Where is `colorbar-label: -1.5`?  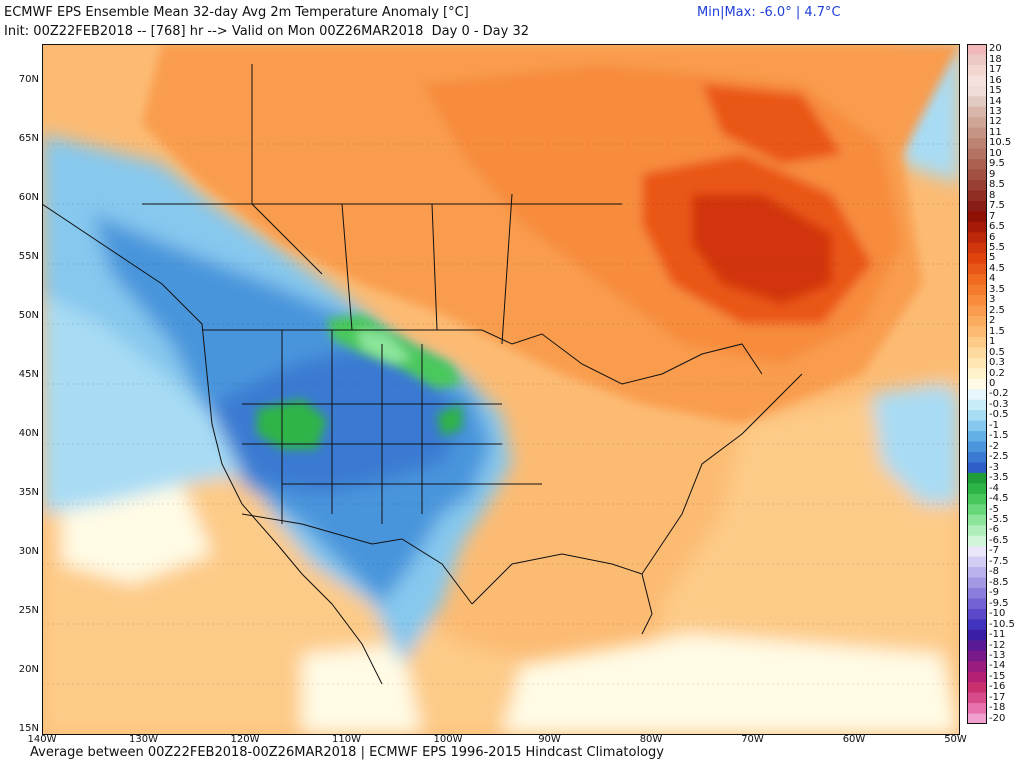 colorbar-label: -1.5 is located at coordinates (999, 436).